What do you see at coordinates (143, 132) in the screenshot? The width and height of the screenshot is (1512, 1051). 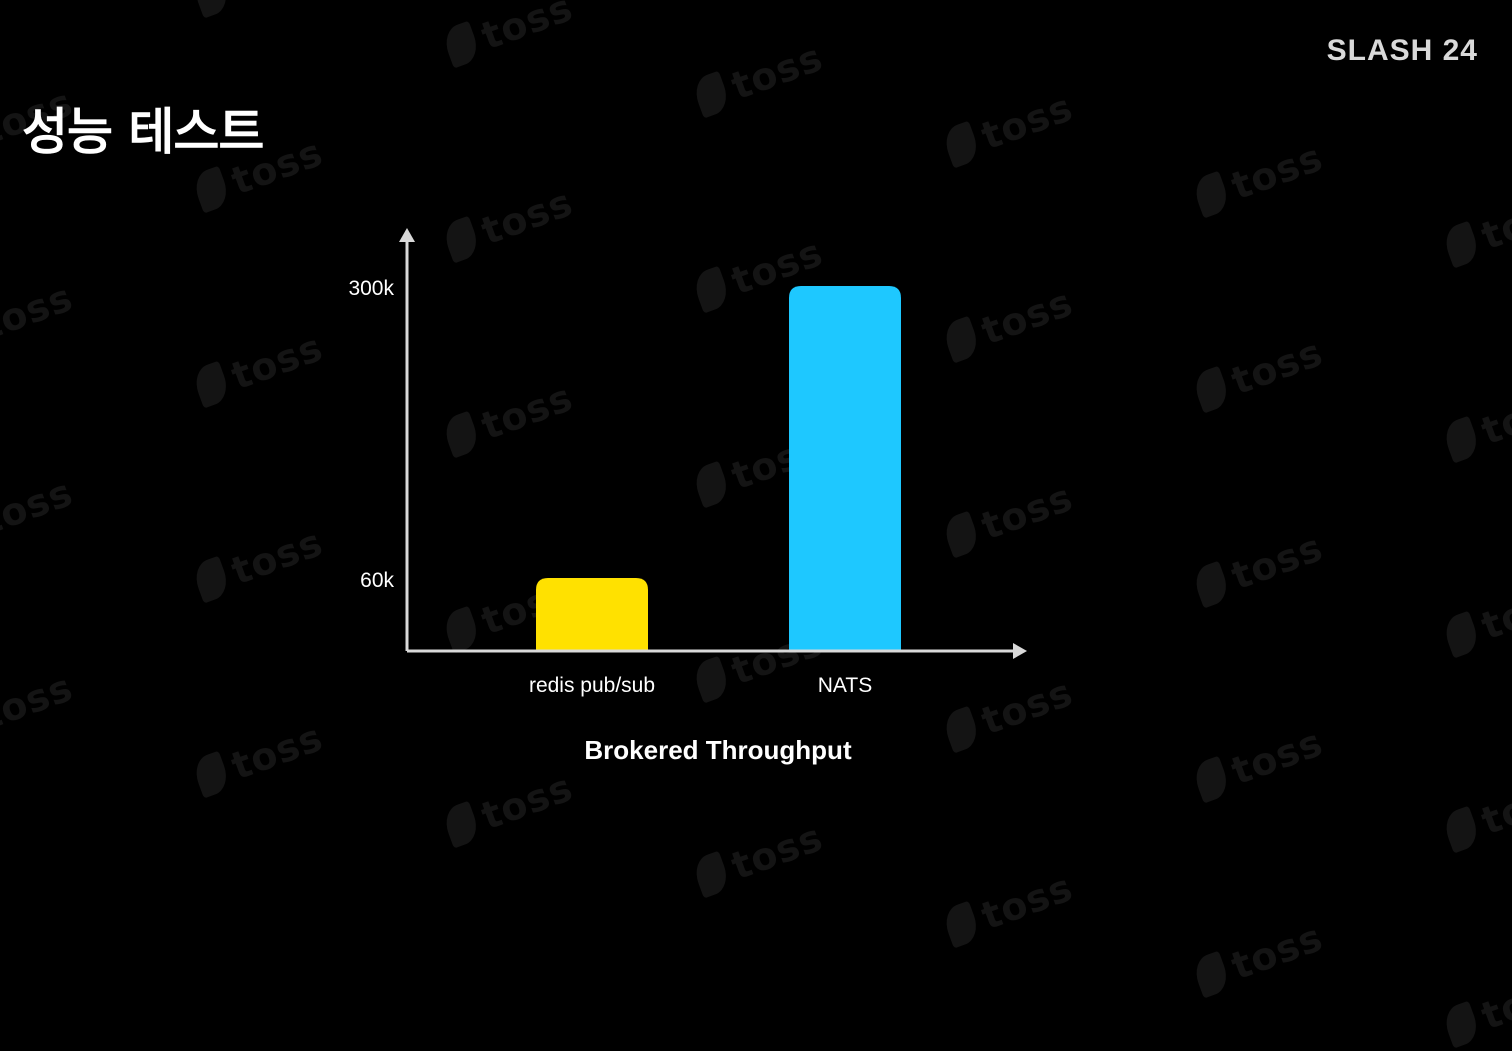 I see `page-title: 성능 테스트` at bounding box center [143, 132].